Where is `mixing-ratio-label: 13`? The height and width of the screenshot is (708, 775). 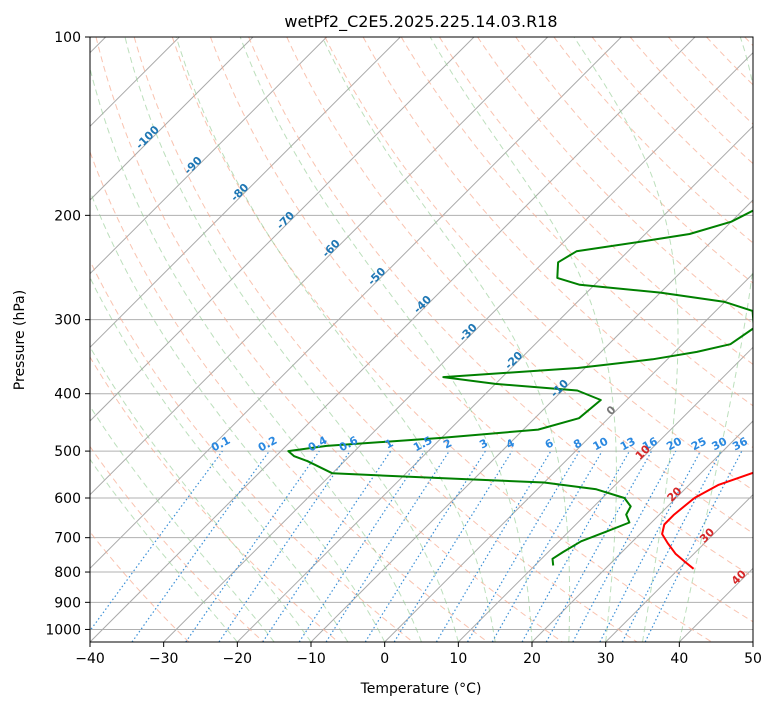 mixing-ratio-label: 13 is located at coordinates (628, 444).